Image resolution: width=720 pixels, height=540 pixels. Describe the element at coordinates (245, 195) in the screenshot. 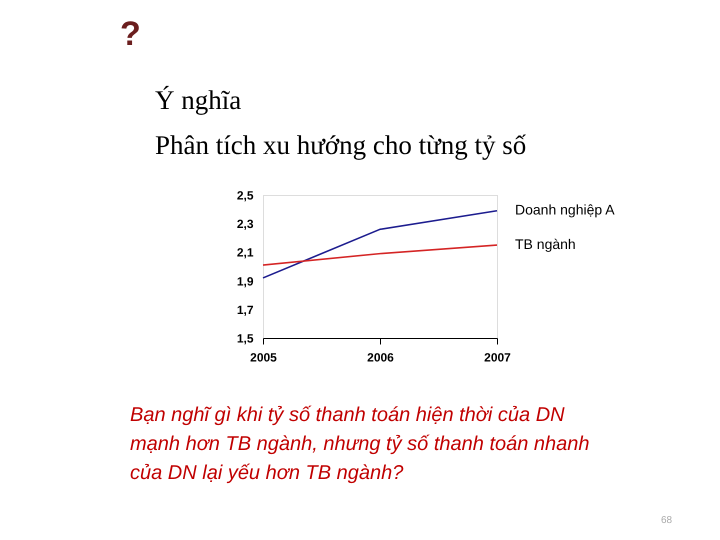

I see `y-tick-label: 2,5` at that location.